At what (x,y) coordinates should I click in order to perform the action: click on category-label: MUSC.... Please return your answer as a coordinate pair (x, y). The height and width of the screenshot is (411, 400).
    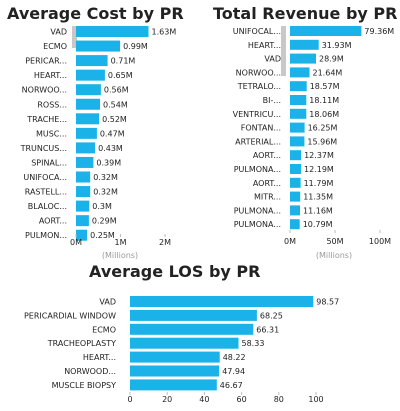
    Looking at the image, I should click on (51, 133).